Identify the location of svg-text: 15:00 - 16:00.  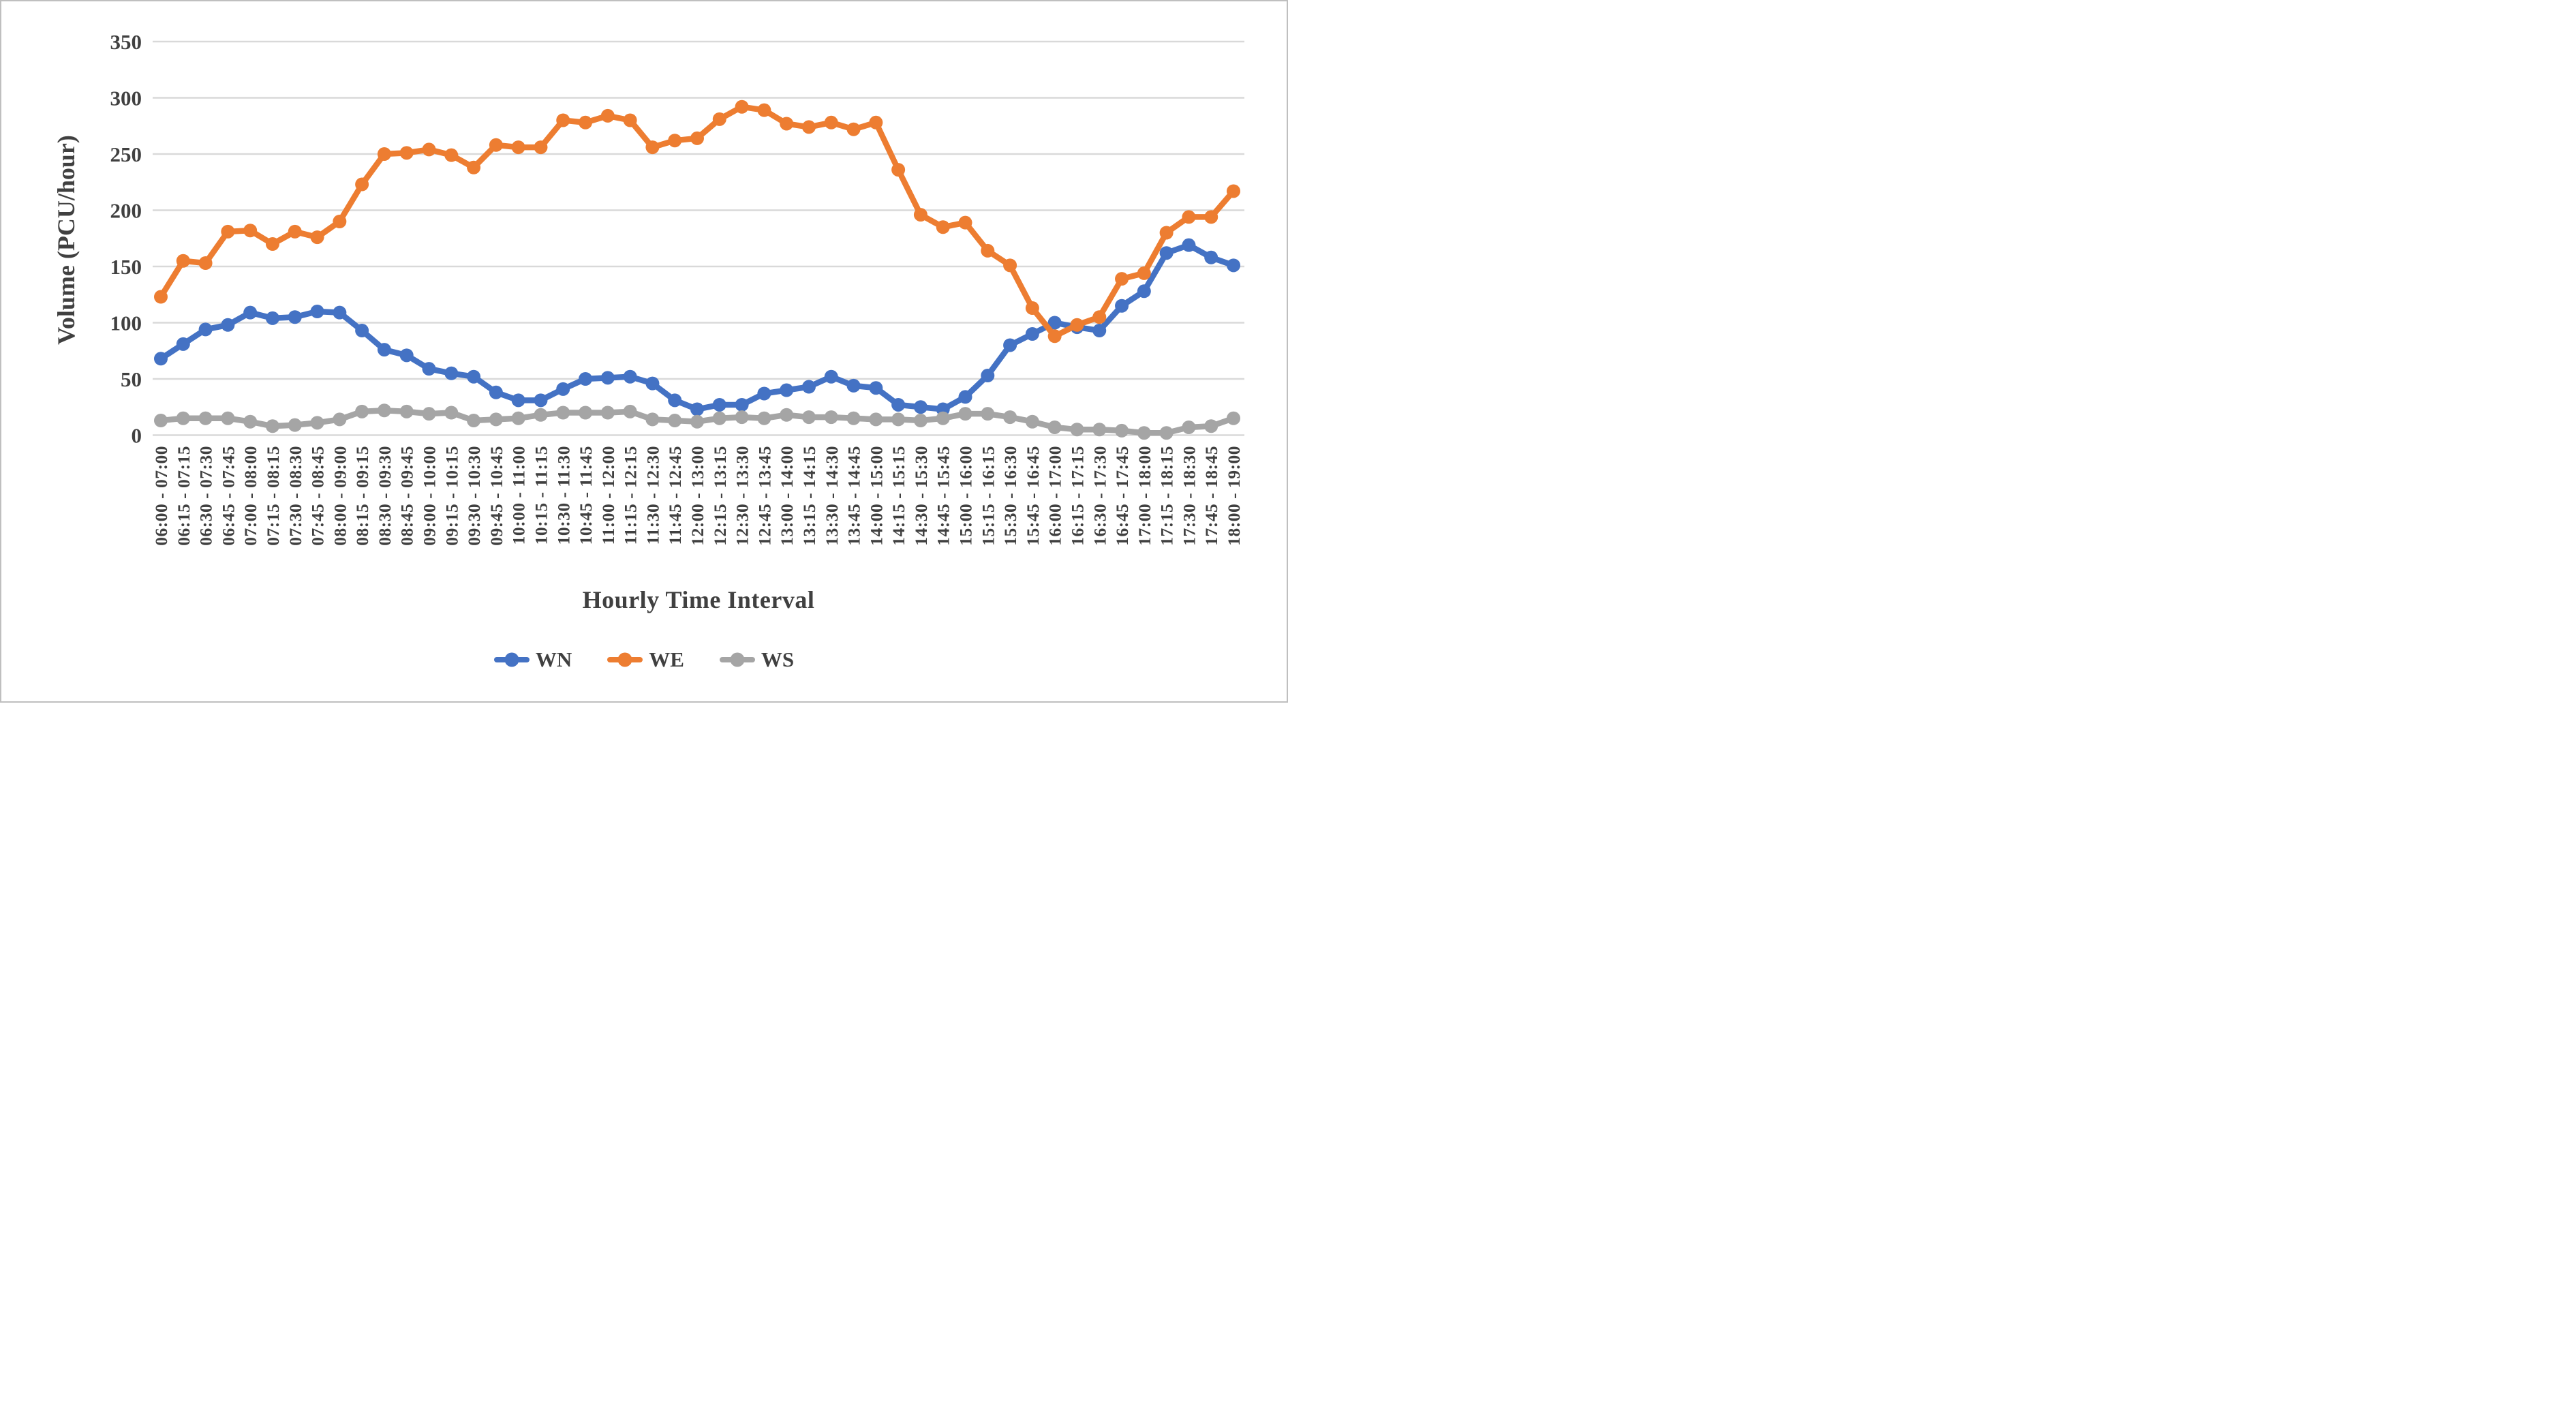
(966, 496).